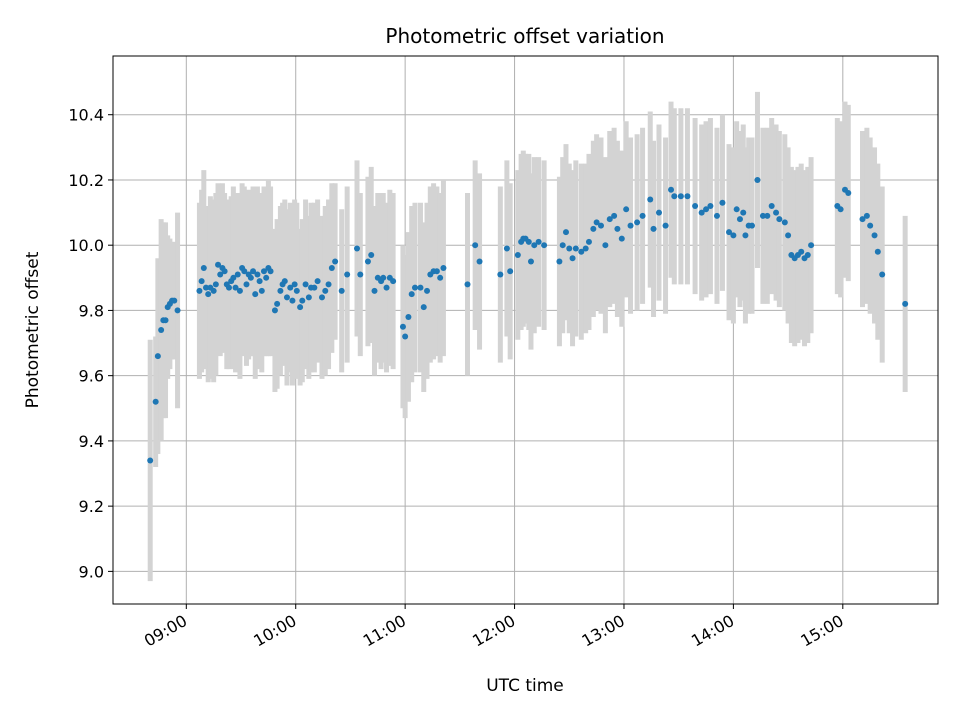 Image resolution: width=960 pixels, height=720 pixels. I want to click on y-tick-label: 9.0, so click(91, 571).